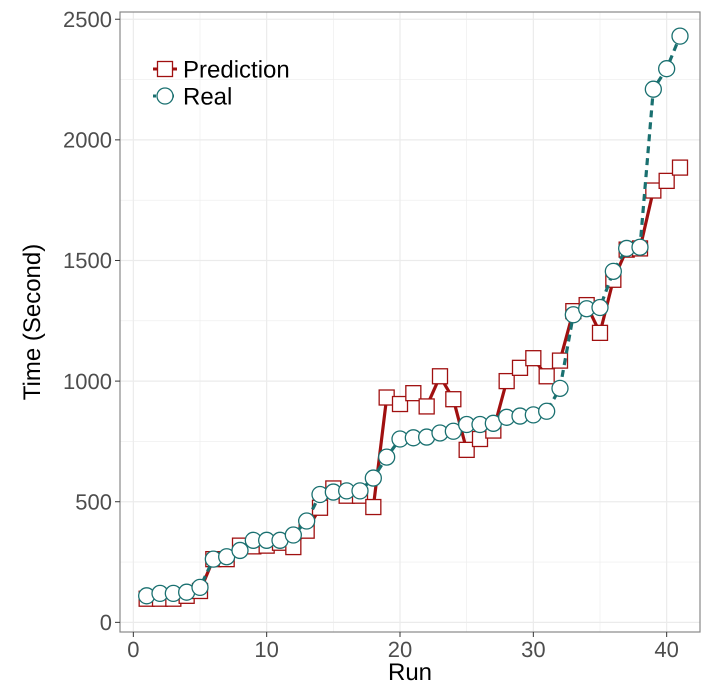 The image size is (702, 686). Describe the element at coordinates (207, 96) in the screenshot. I see `legend-label: Real` at that location.